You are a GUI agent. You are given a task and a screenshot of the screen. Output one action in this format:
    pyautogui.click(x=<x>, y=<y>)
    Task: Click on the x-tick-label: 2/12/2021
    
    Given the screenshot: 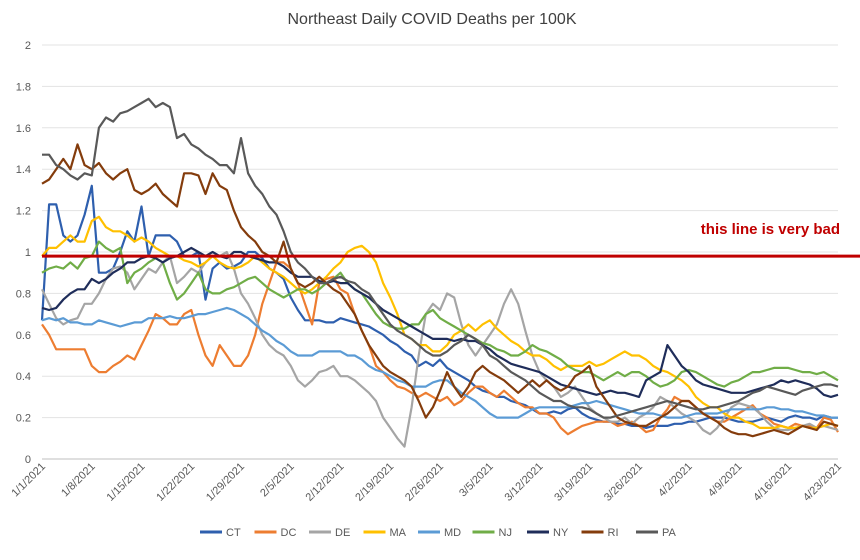 What is the action you would take?
    pyautogui.click(x=325, y=482)
    